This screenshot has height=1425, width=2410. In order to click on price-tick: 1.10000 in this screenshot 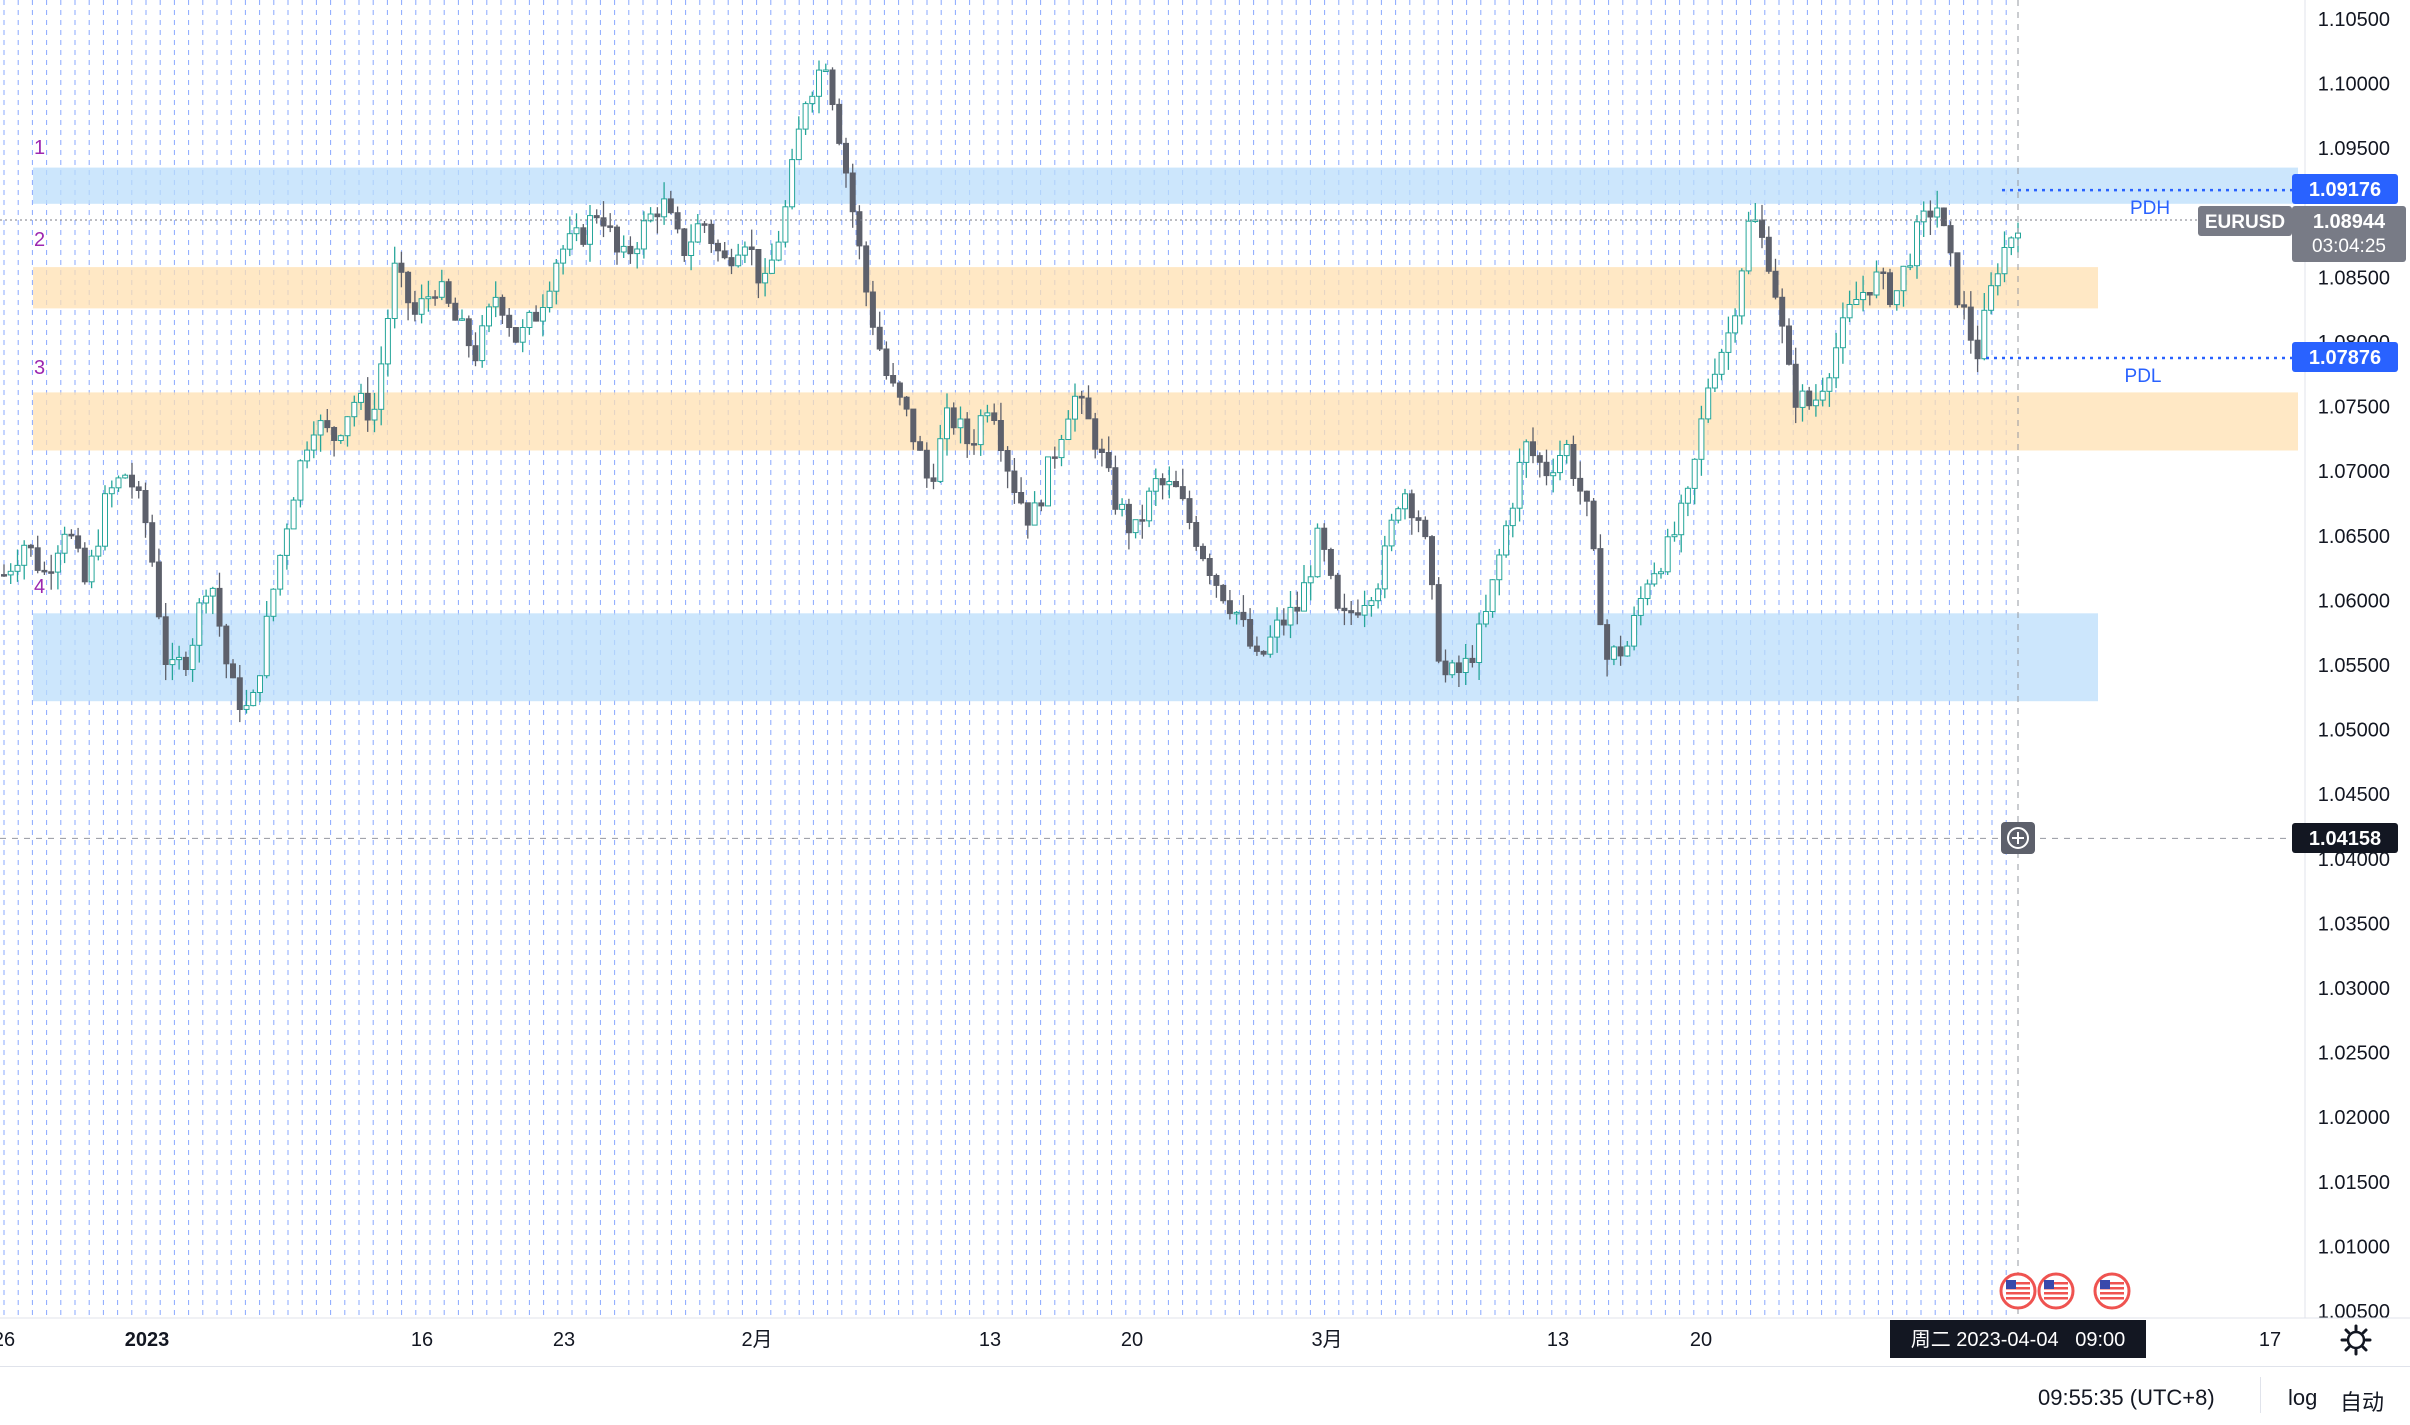, I will do `click(2354, 85)`.